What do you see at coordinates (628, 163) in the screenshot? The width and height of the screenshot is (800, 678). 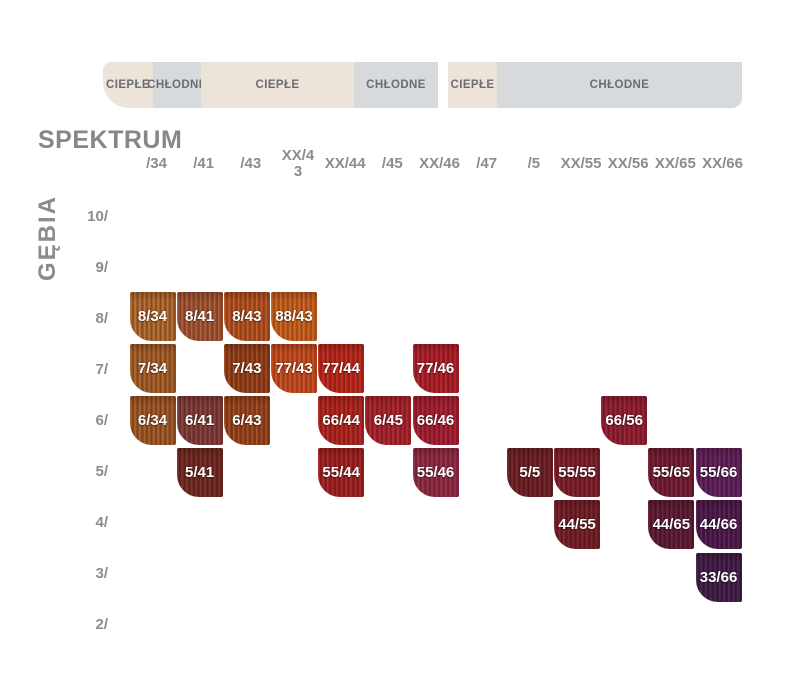 I see `column-header-xx-56: XX/56` at bounding box center [628, 163].